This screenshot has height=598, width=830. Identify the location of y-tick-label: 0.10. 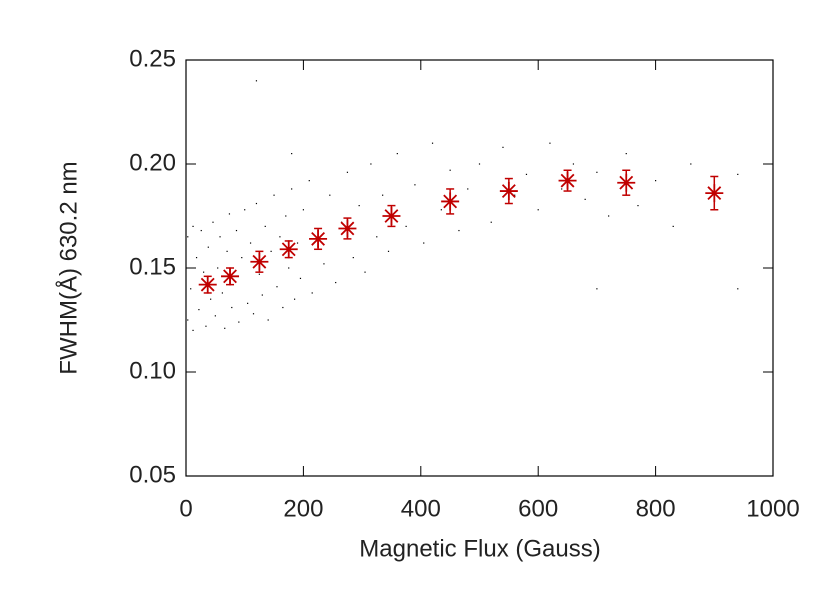
(152, 370).